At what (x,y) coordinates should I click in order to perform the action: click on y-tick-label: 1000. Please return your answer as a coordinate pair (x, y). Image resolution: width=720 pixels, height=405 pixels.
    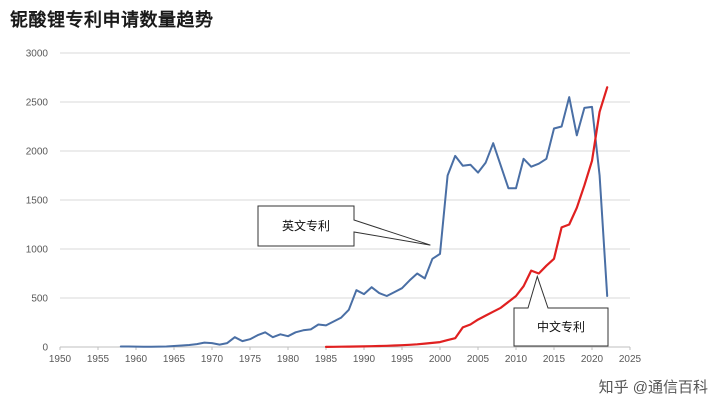
    Looking at the image, I should click on (37, 250).